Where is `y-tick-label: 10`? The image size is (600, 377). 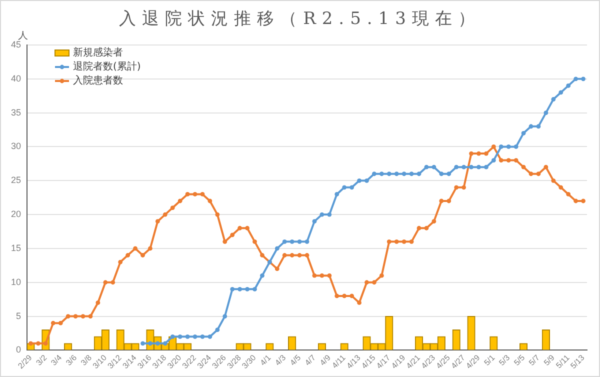 y-tick-label: 10 is located at coordinates (16, 281).